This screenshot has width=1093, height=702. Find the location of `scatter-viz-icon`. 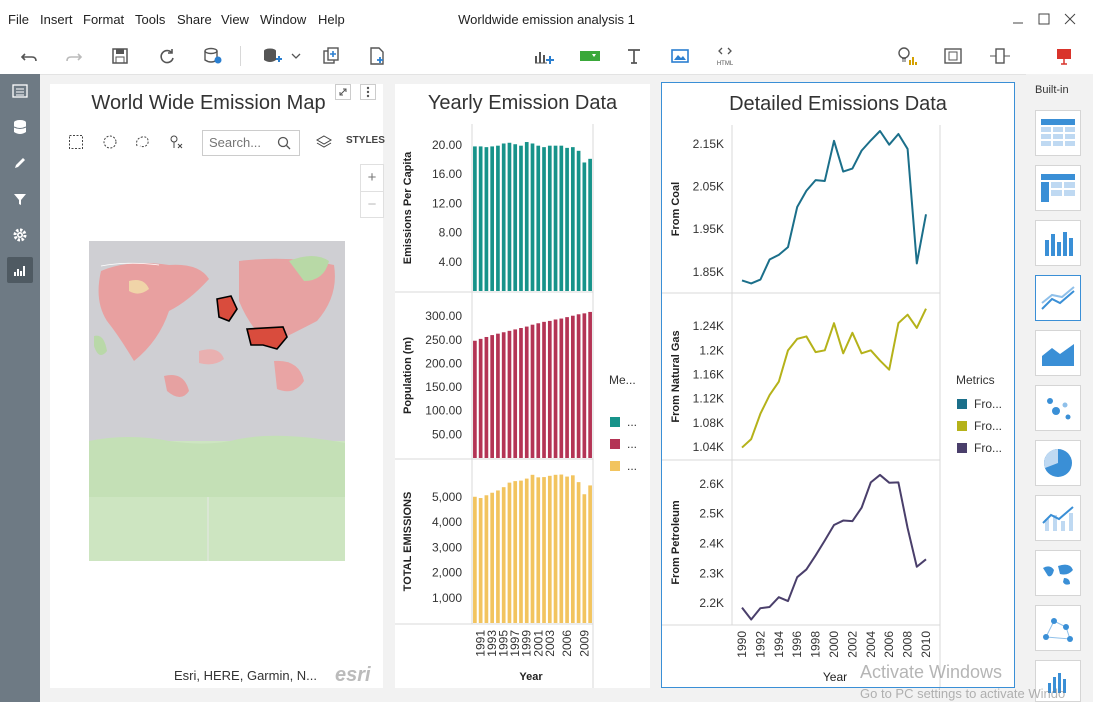

scatter-viz-icon is located at coordinates (1058, 408).